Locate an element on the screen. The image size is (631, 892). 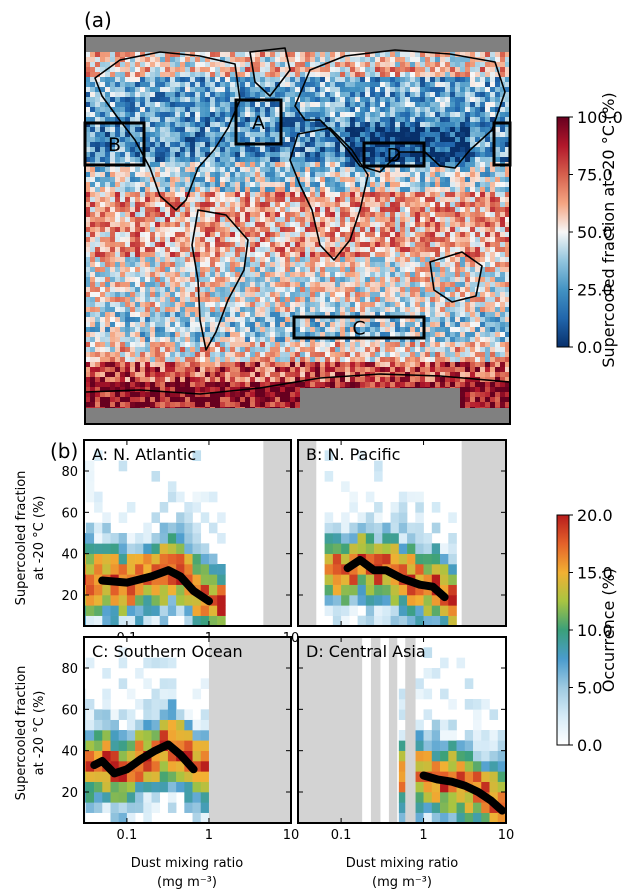
panel-a-label: (a) is located at coordinates (98, 20).